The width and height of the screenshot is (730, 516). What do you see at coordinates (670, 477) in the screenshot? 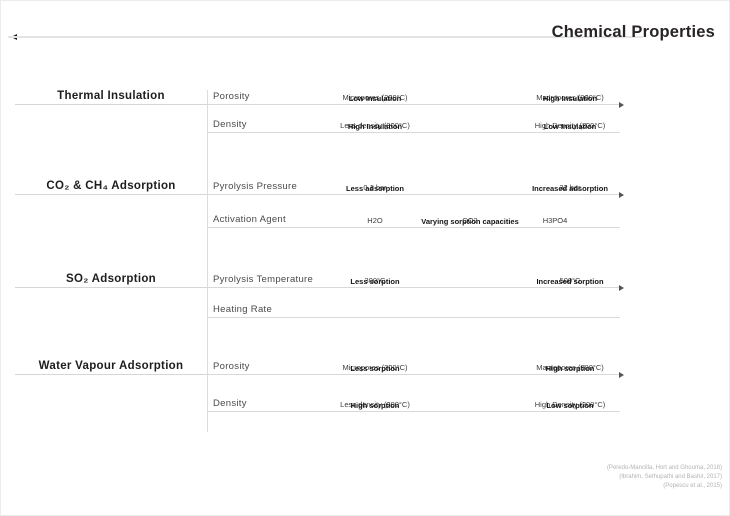
I see `citation-line: (Ibrahim, Sethupathi and Bashir, 2017)` at bounding box center [670, 477].